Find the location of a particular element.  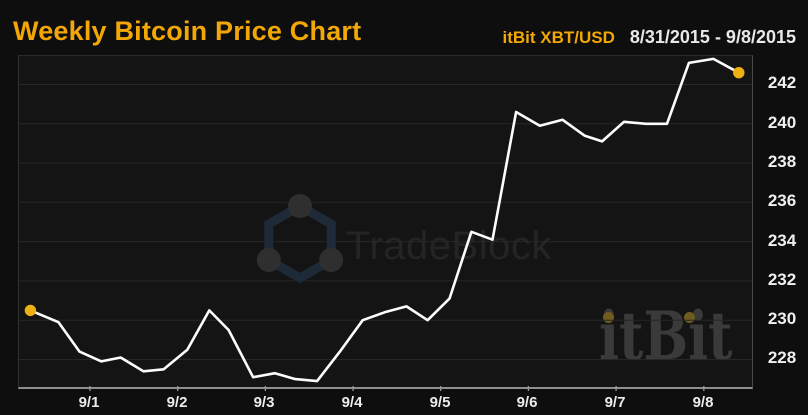

y-axis-label: 238 is located at coordinates (782, 161).